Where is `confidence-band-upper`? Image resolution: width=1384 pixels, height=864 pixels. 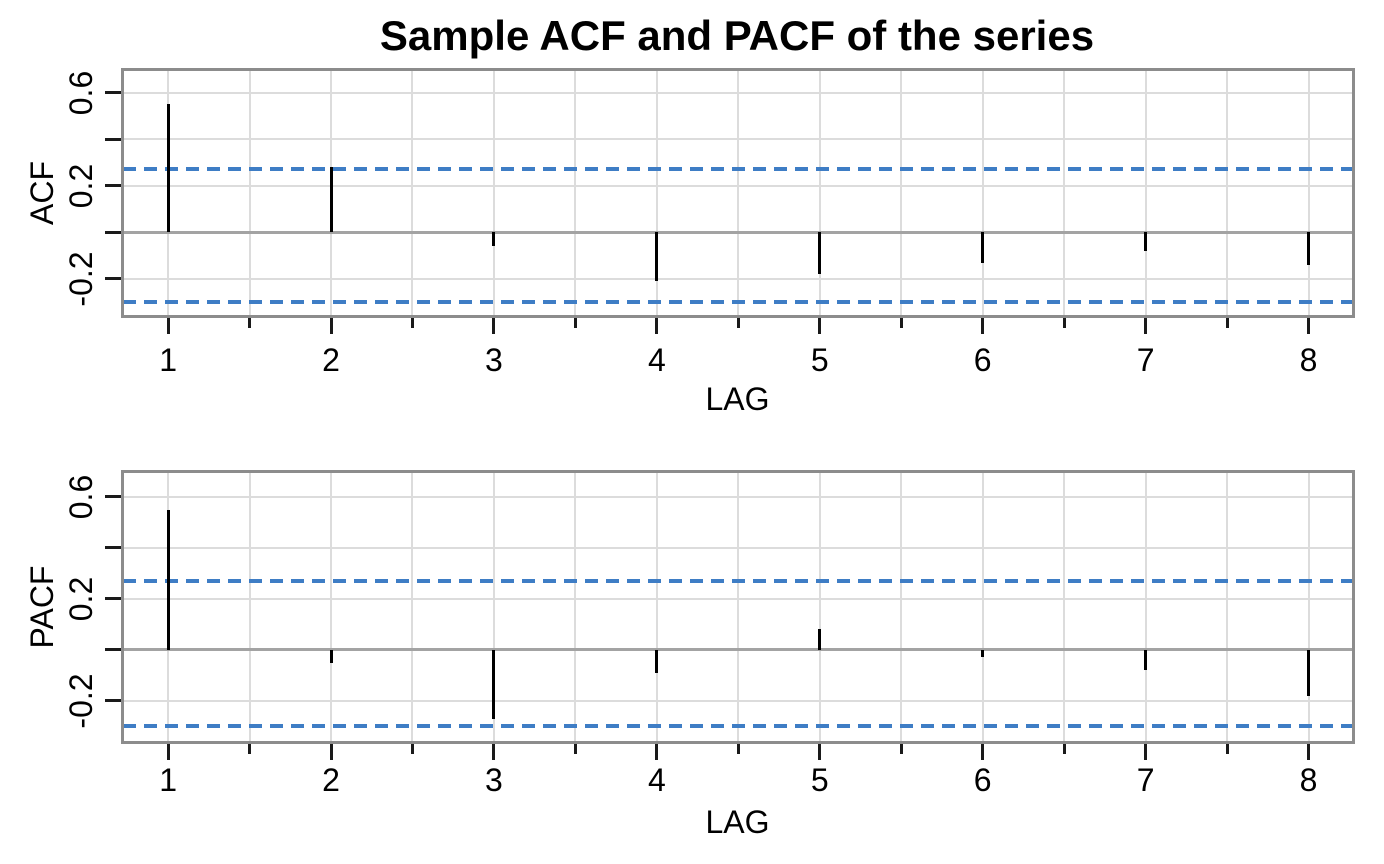 confidence-band-upper is located at coordinates (737, 169).